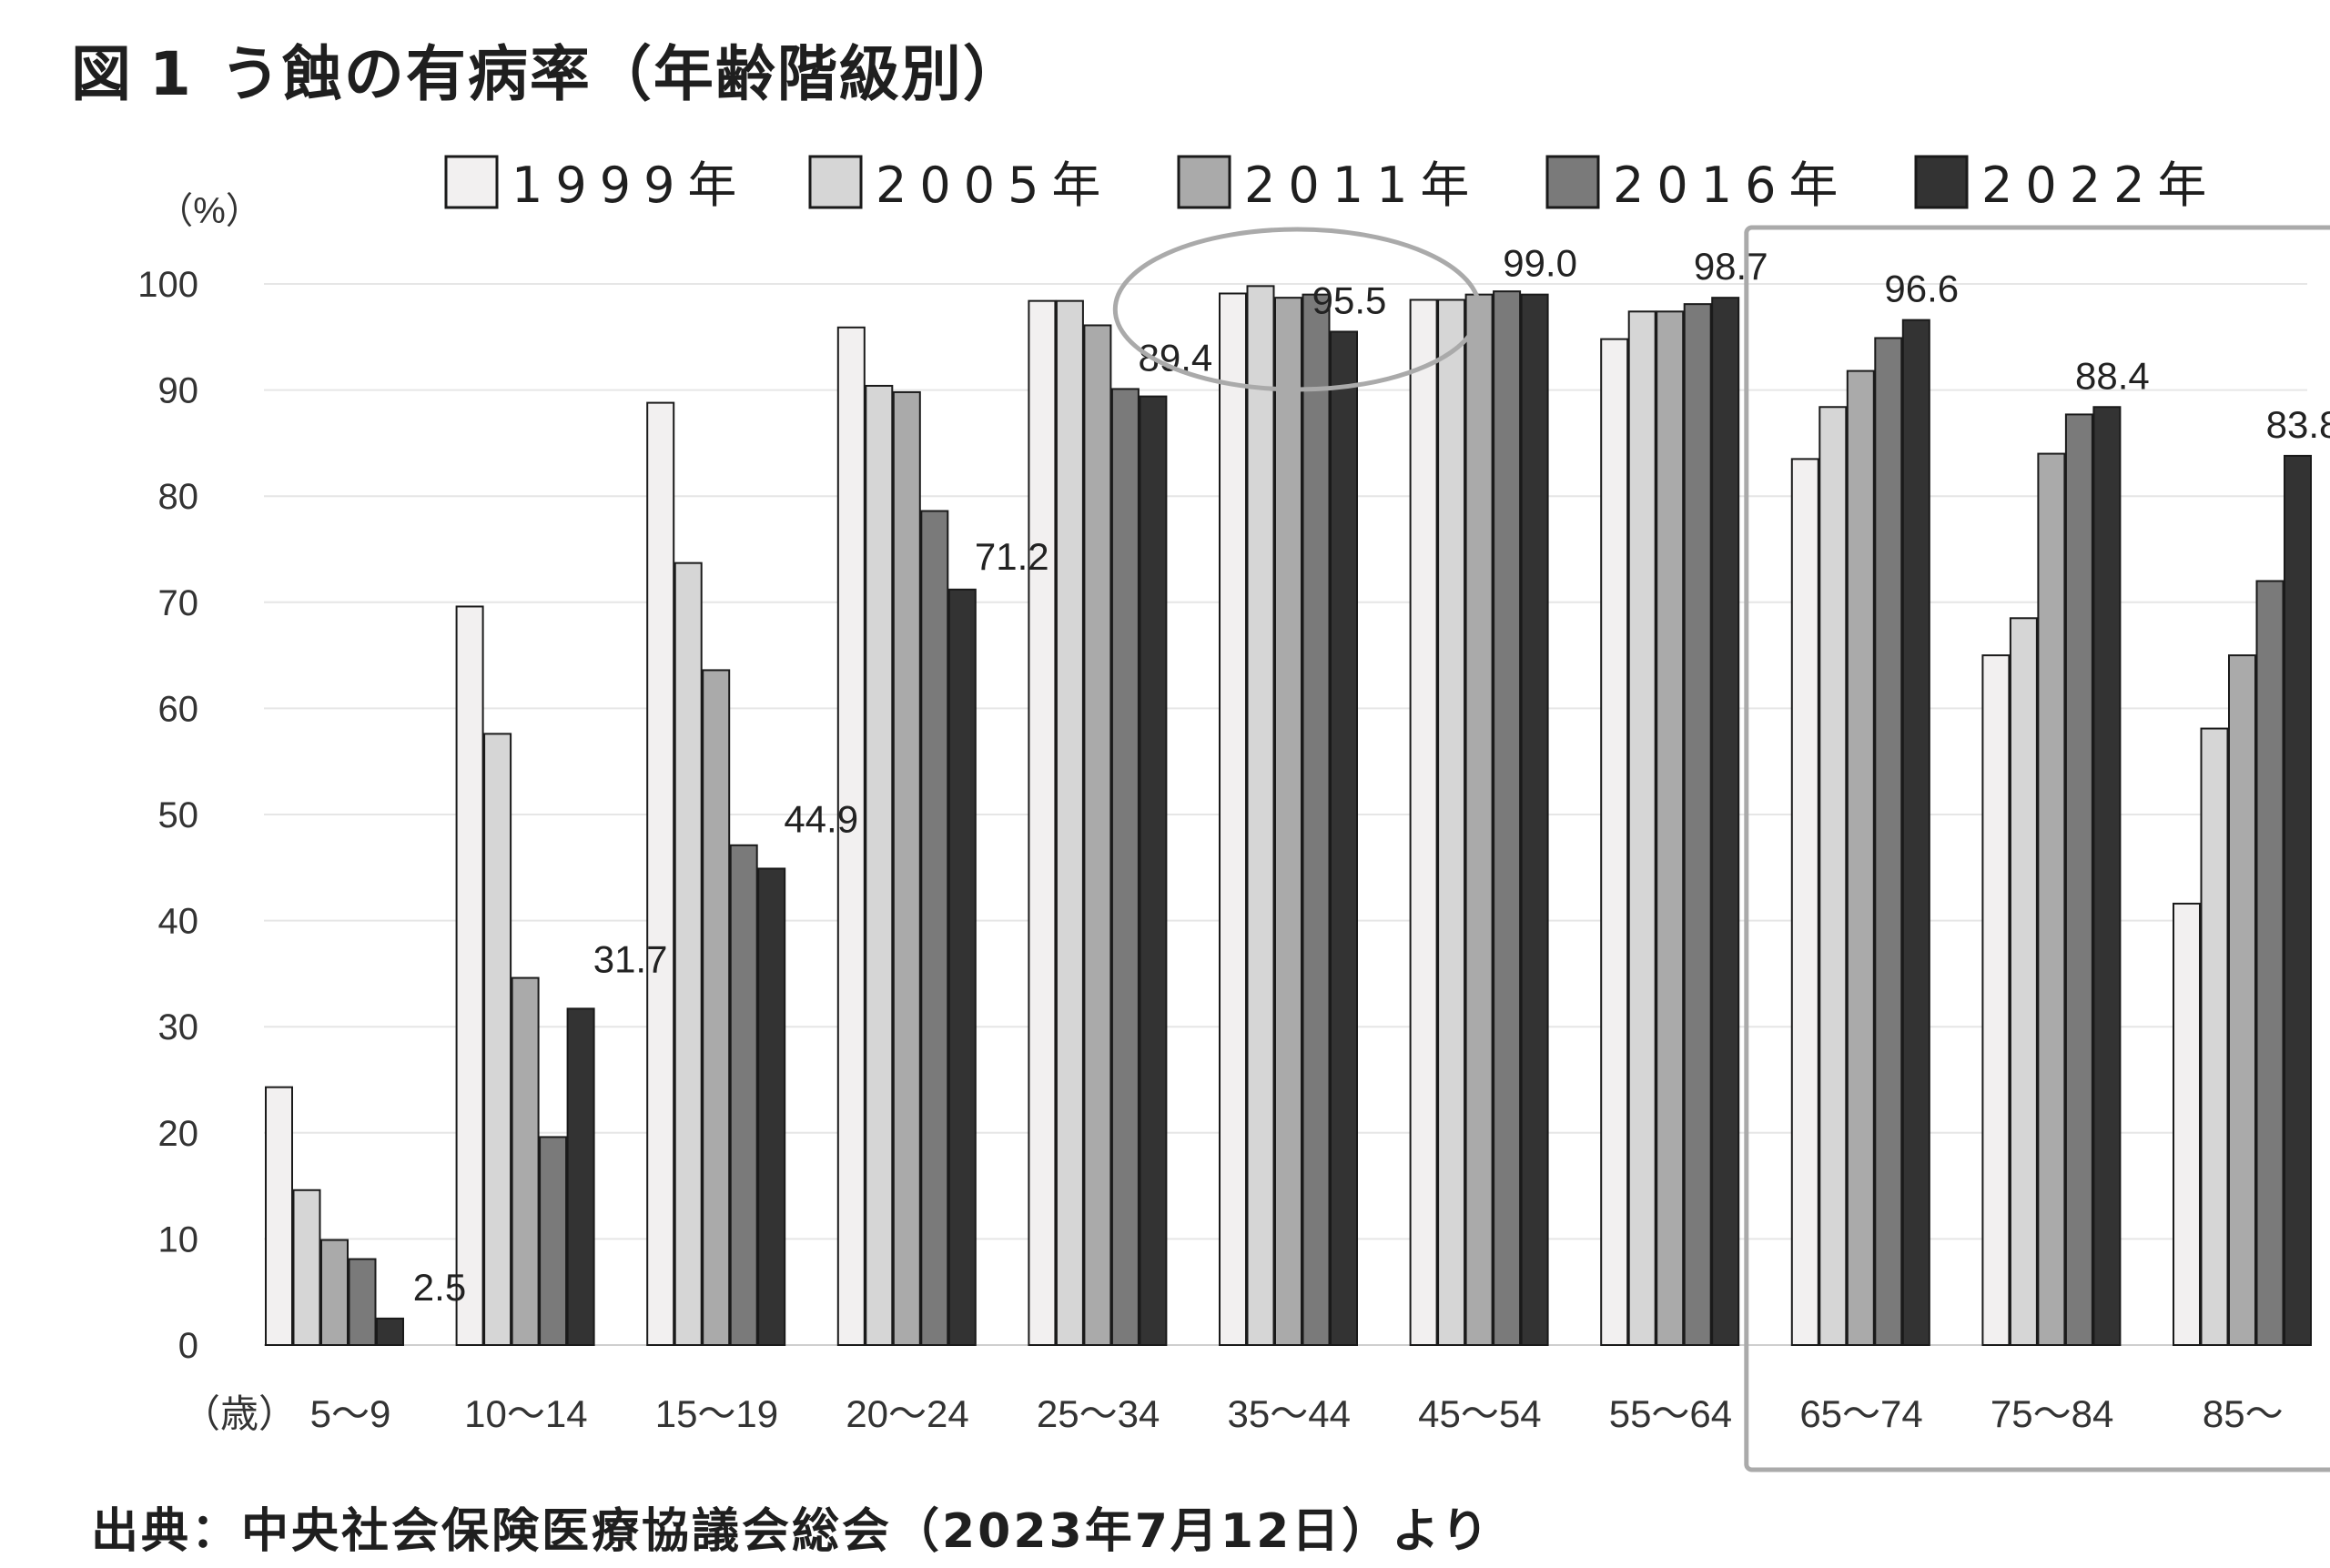  What do you see at coordinates (1888, 842) in the screenshot?
I see `bar-2016年-65〜74` at bounding box center [1888, 842].